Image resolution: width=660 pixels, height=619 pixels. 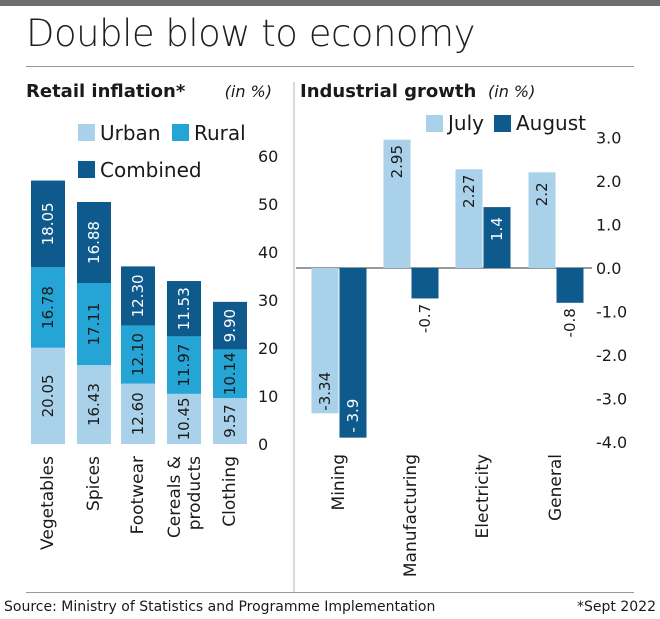 What do you see at coordinates (175, 497) in the screenshot?
I see `retail-category-label: Cereals &` at bounding box center [175, 497].